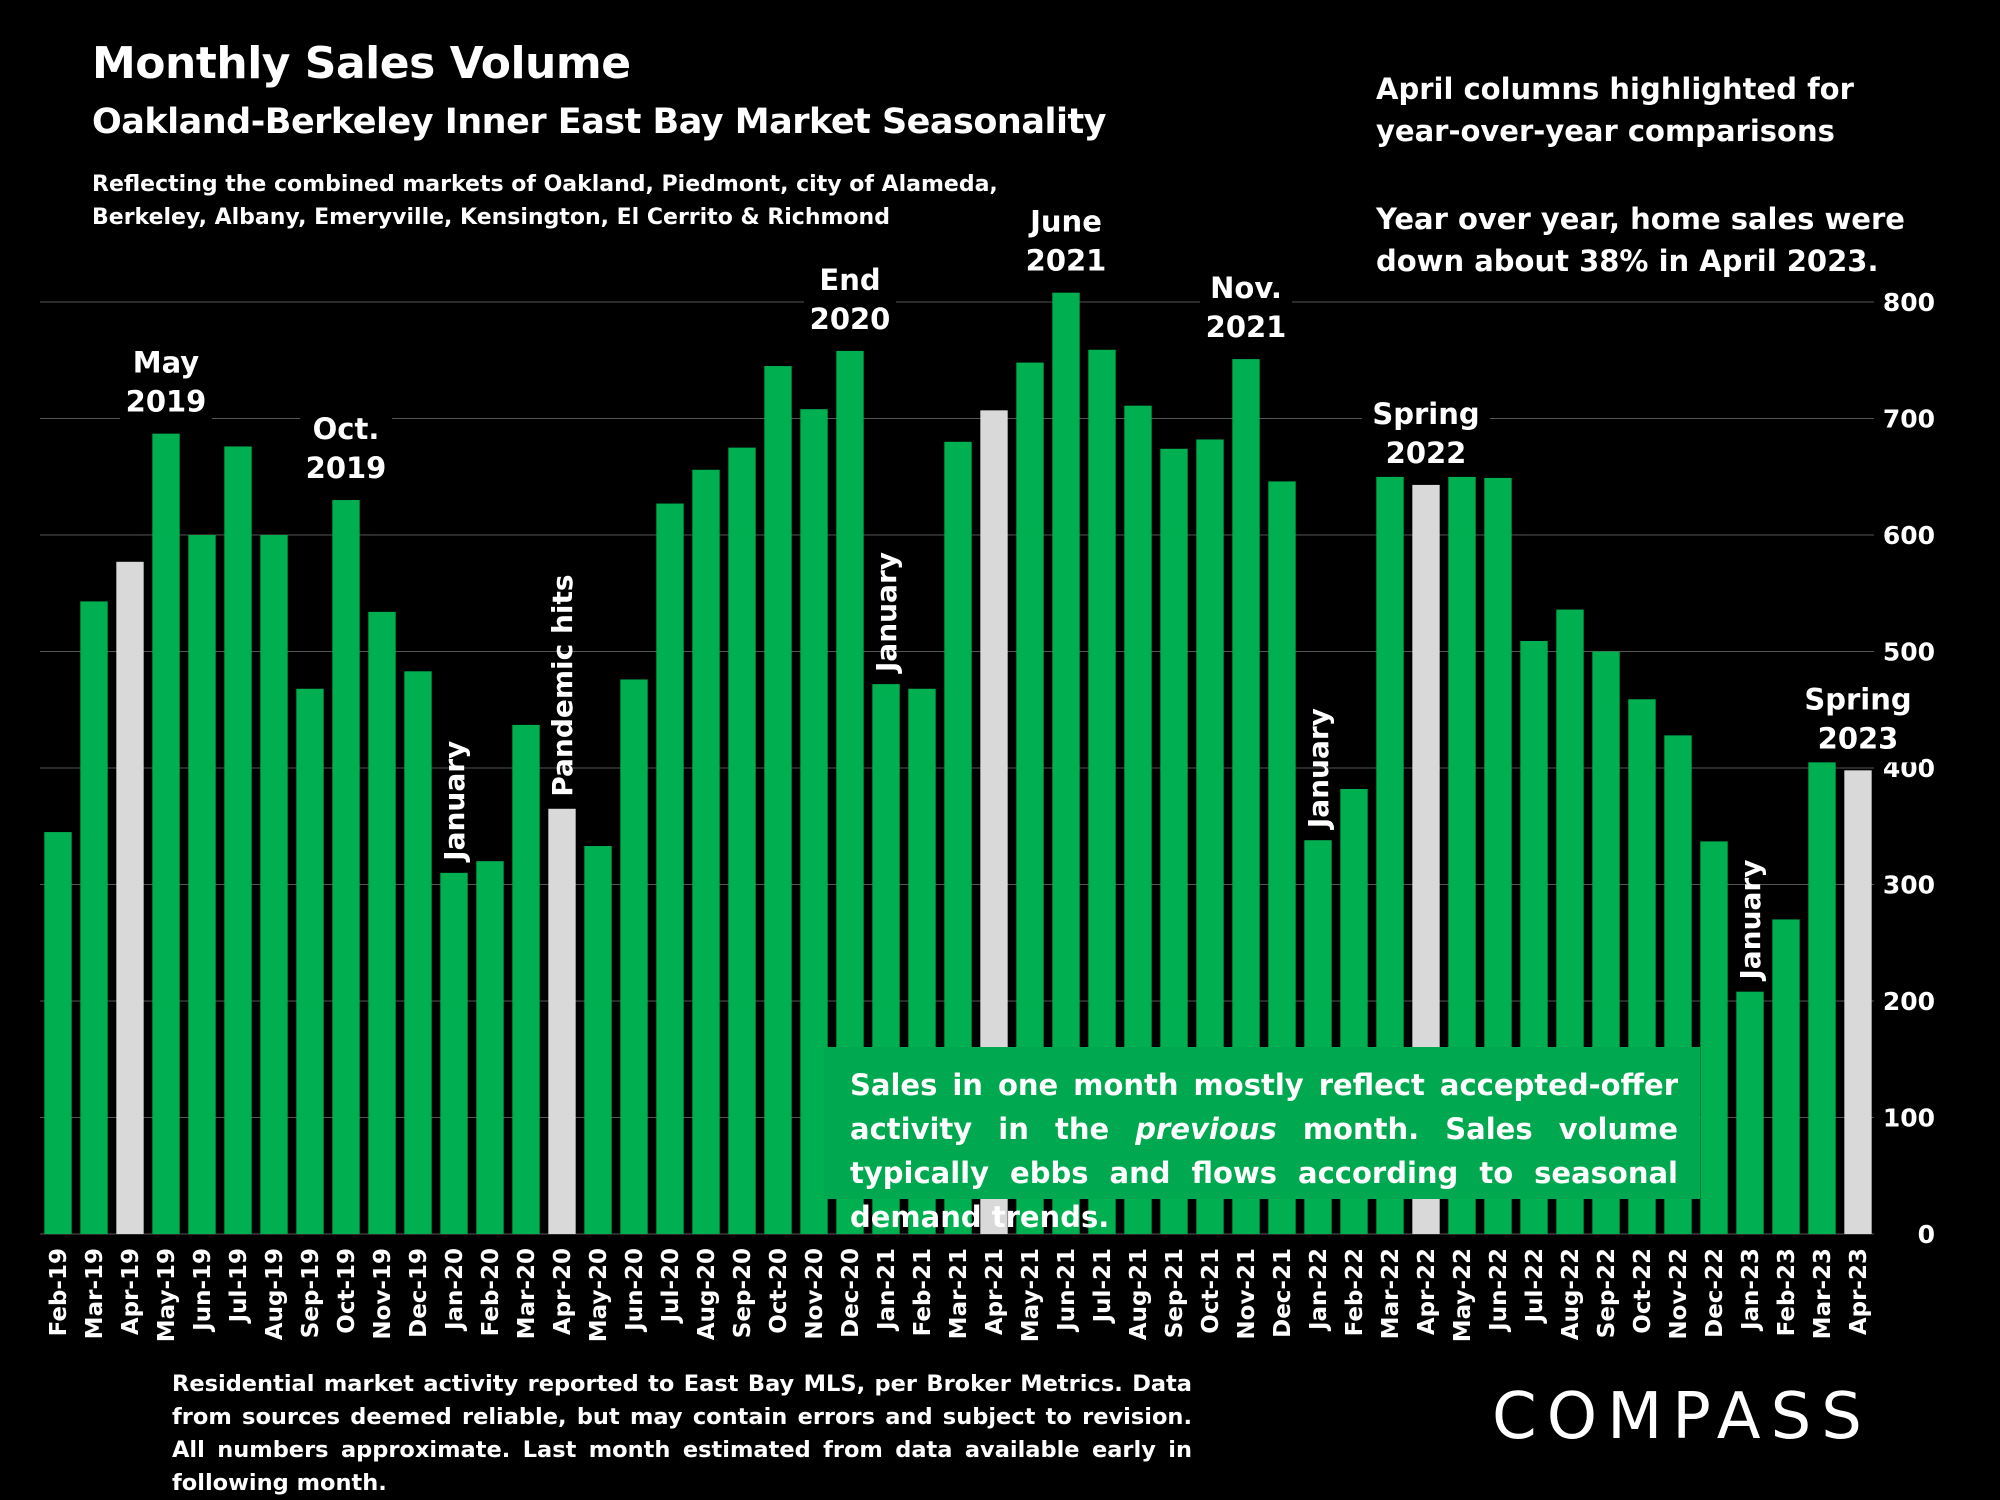 This screenshot has height=1500, width=2000. Describe the element at coordinates (1031, 1295) in the screenshot. I see `x-tick-label: May-21` at that location.